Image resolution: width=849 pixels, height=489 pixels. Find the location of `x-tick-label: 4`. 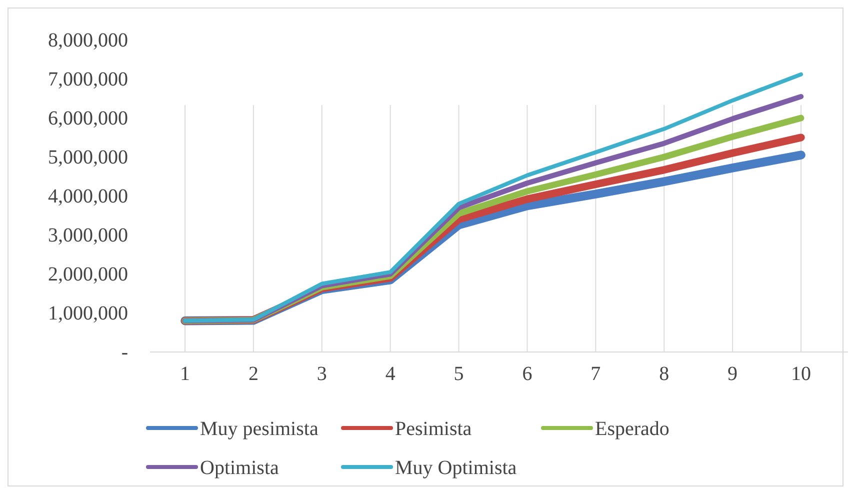

x-tick-label: 4 is located at coordinates (390, 374).